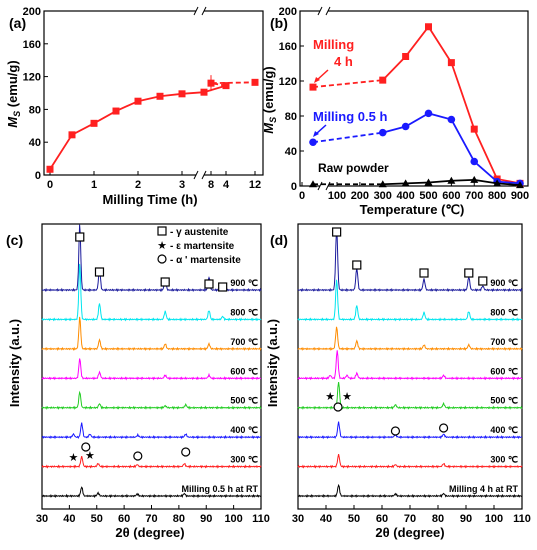 Image resolution: width=537 pixels, height=550 pixels. Describe the element at coordinates (35, 110) in the screenshot. I see `panel-a-ytick-label: 80` at that location.